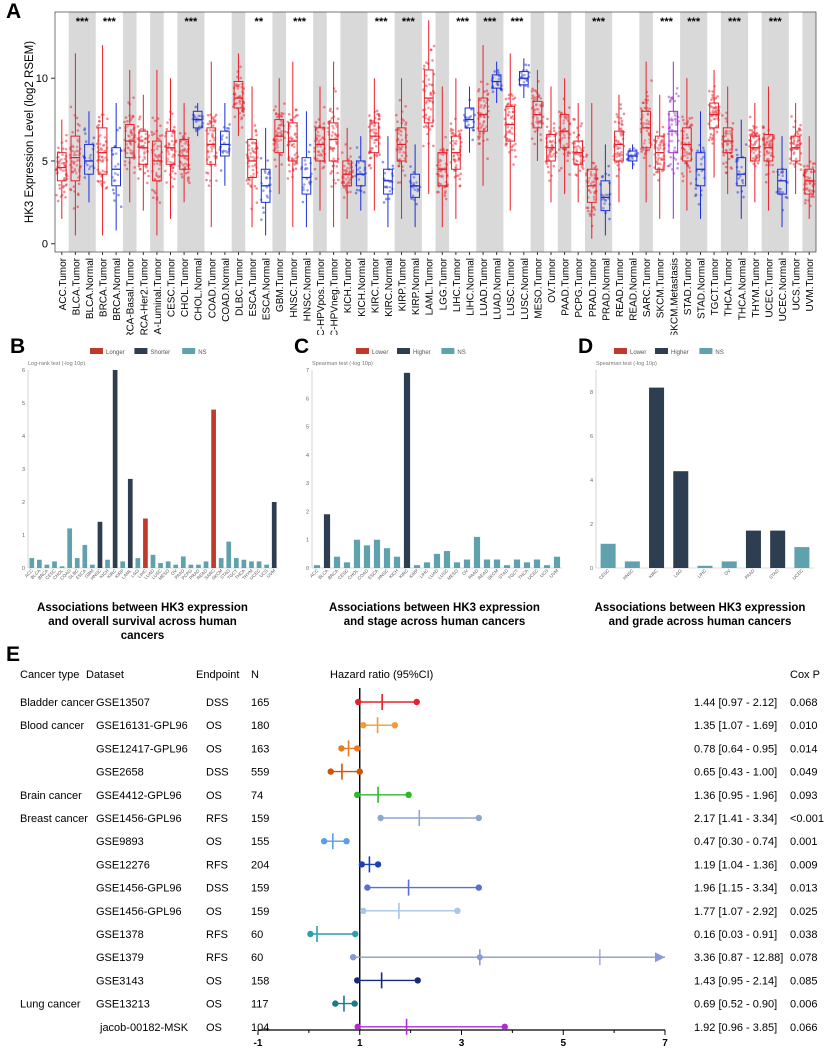 The image size is (824, 1059). I want to click on box-COAD.Normal, so click(225, 144).